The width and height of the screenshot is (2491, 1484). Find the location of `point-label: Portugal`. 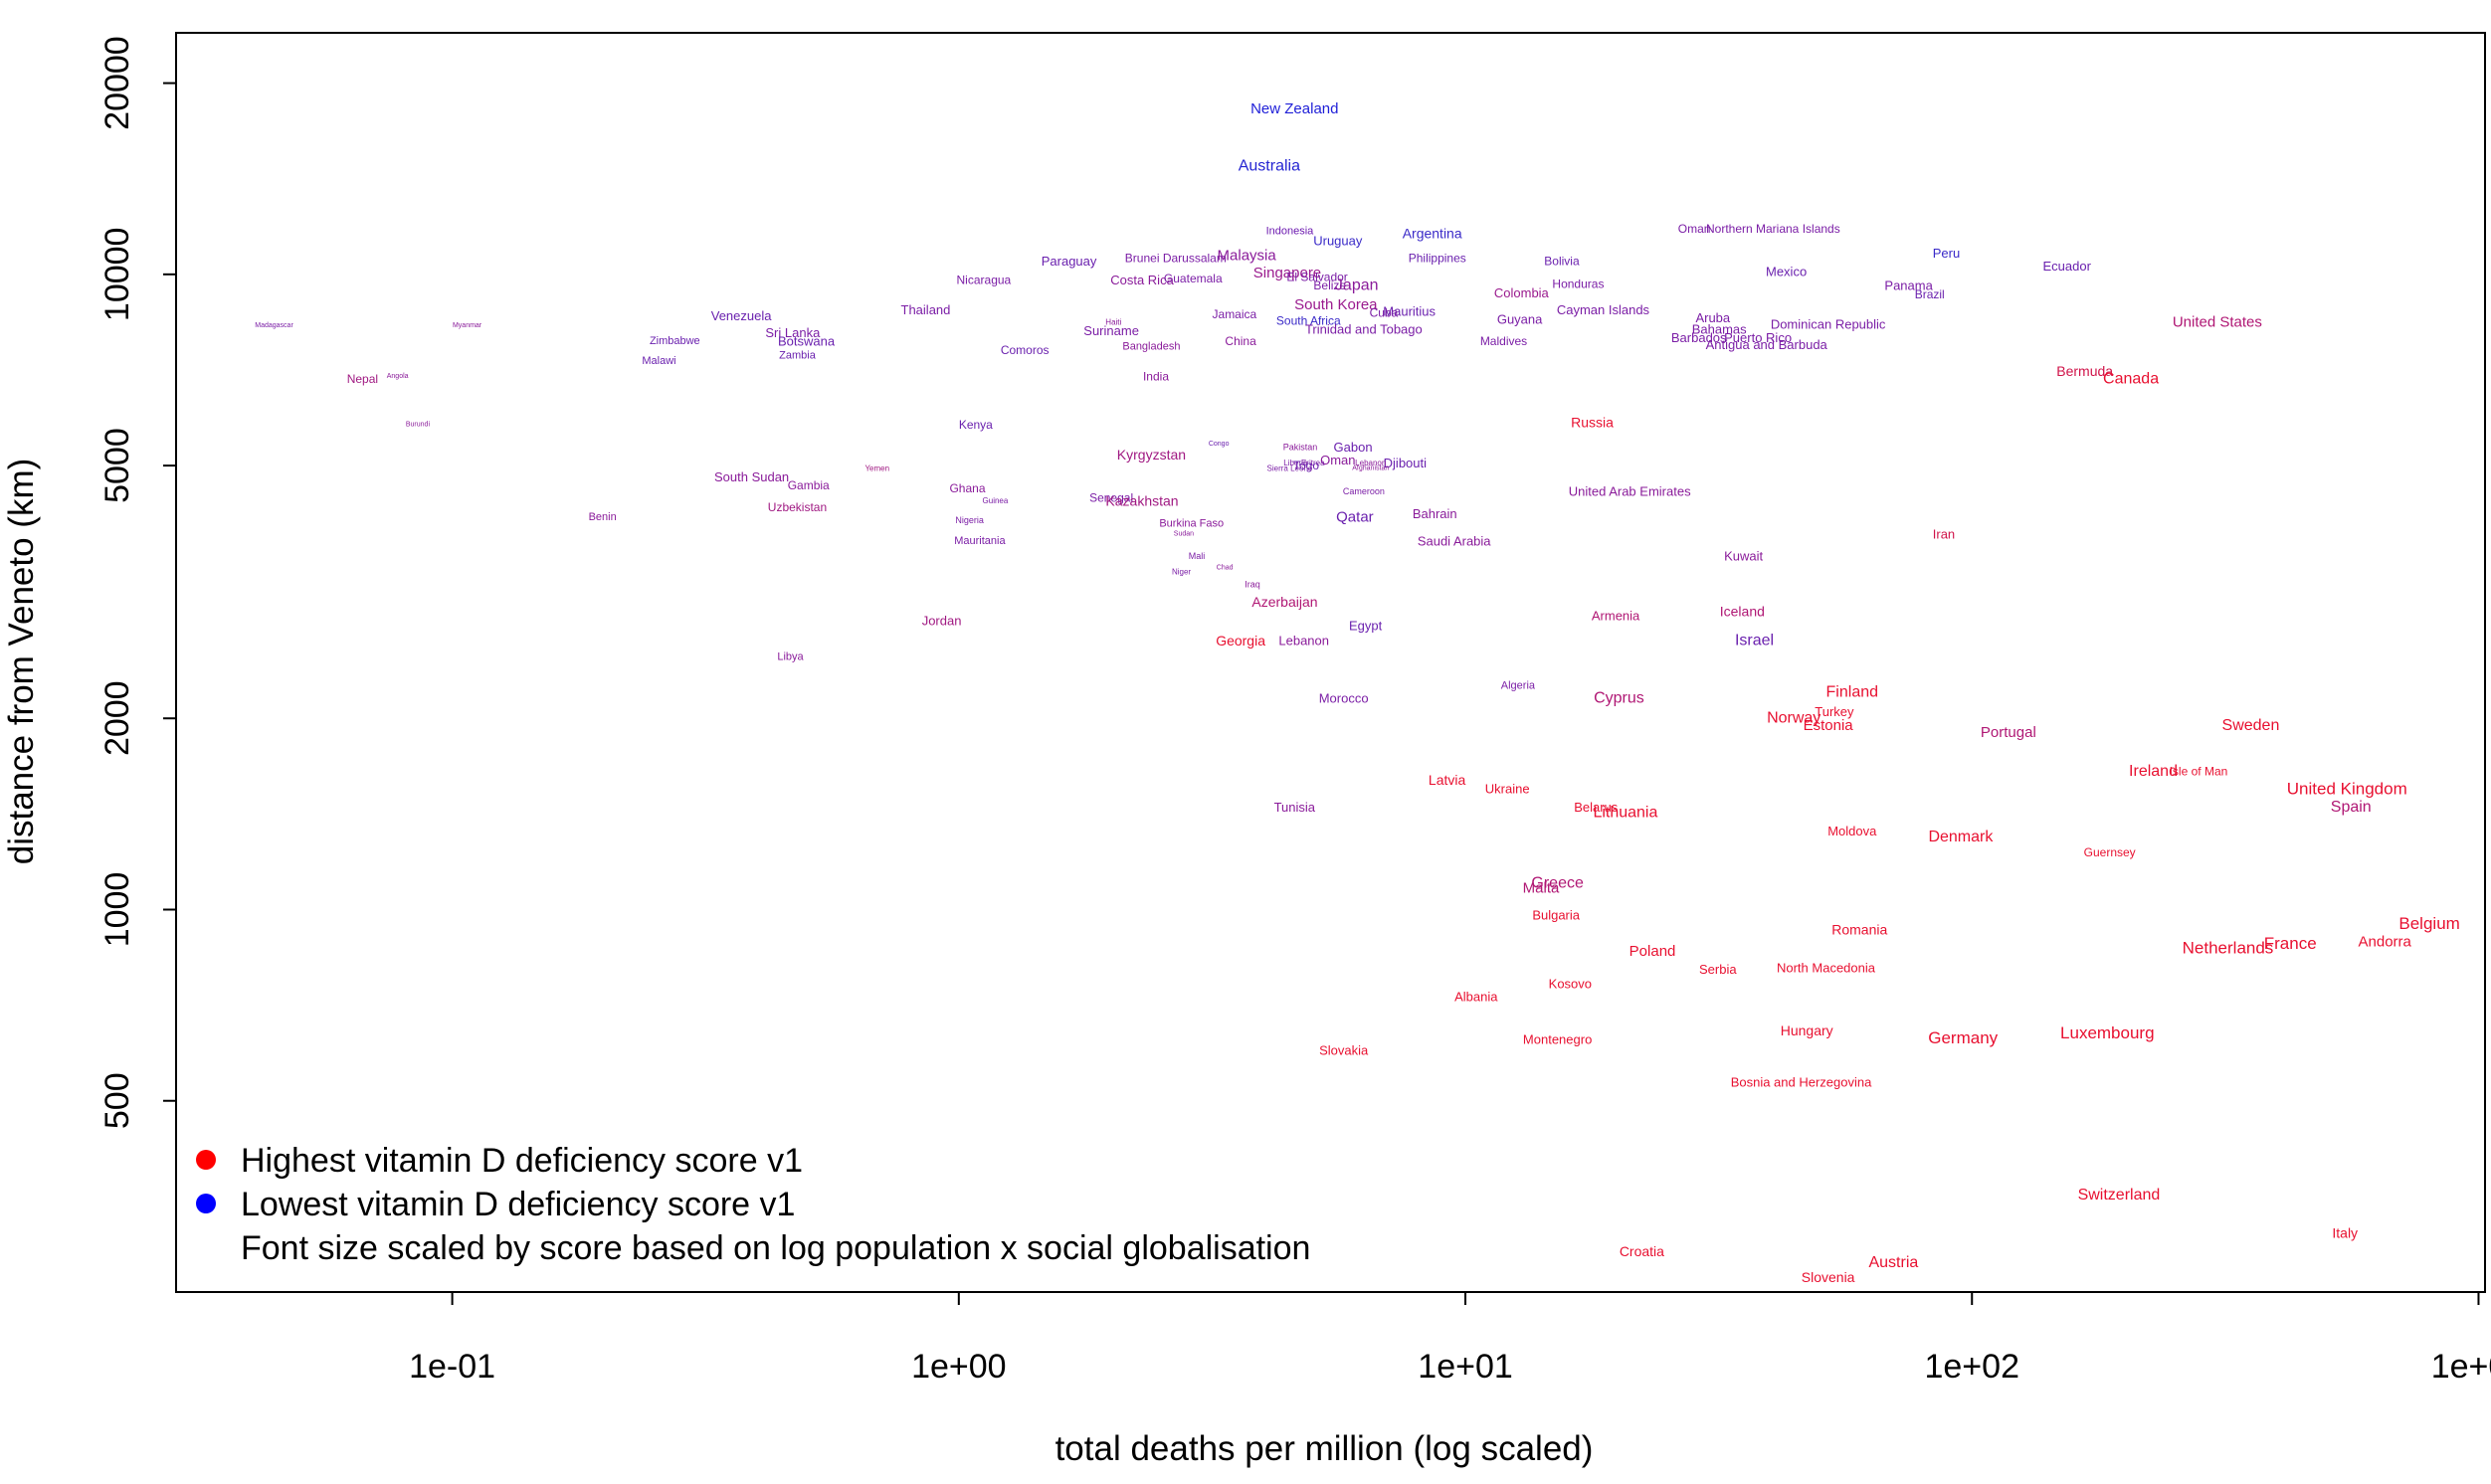

point-label: Portugal is located at coordinates (2008, 733).